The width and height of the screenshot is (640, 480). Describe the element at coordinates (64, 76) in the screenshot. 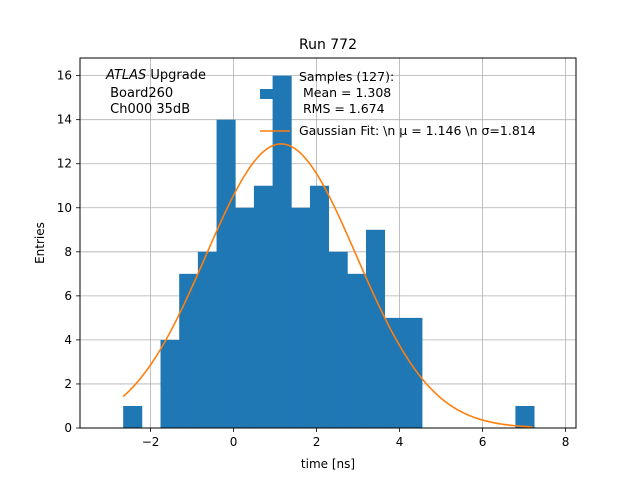

I see `y-tick-label: 16` at that location.